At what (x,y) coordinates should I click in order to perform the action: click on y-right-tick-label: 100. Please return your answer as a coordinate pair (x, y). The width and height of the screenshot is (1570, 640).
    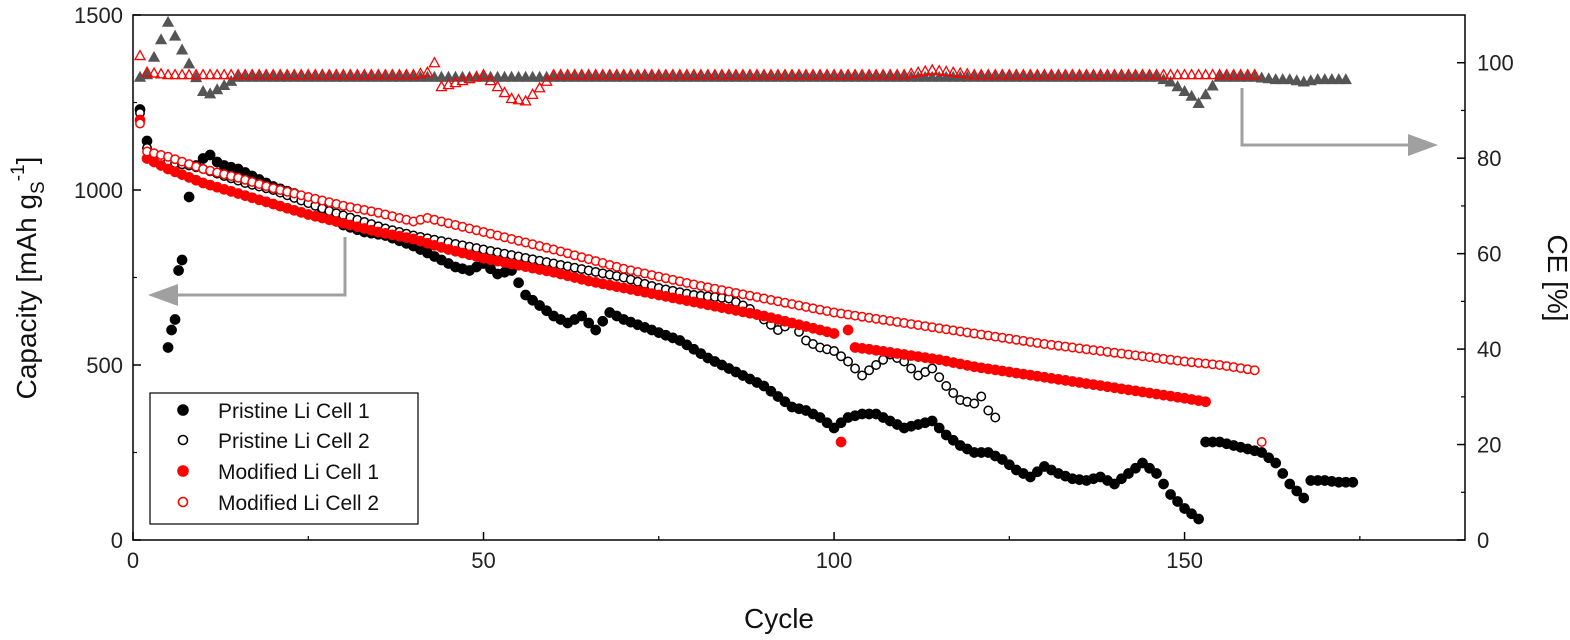
    Looking at the image, I should click on (1495, 63).